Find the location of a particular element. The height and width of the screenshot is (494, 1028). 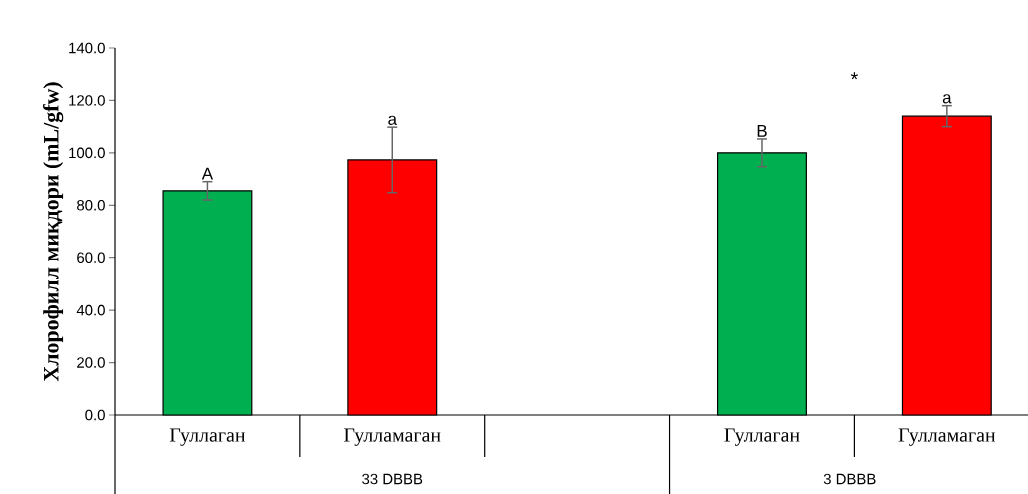

y-tick-label: 20.0 is located at coordinates (91, 362).